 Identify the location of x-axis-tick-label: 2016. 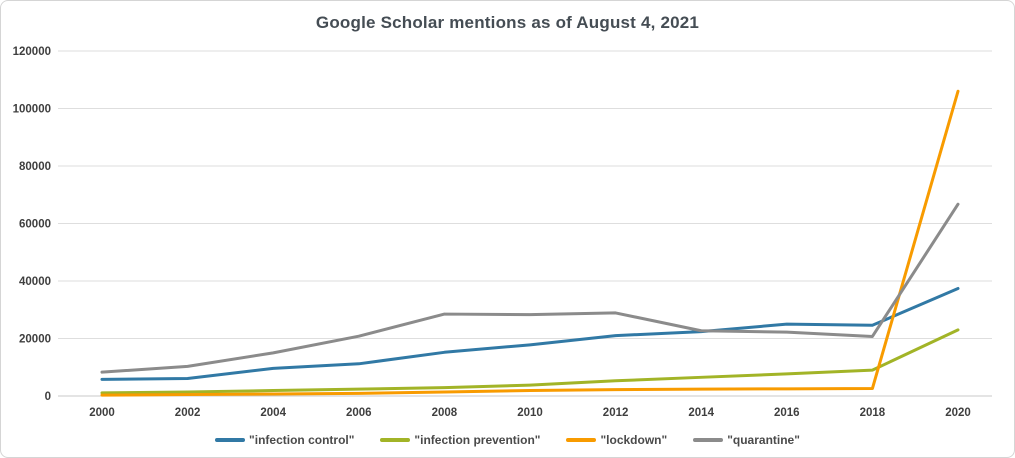
(787, 413).